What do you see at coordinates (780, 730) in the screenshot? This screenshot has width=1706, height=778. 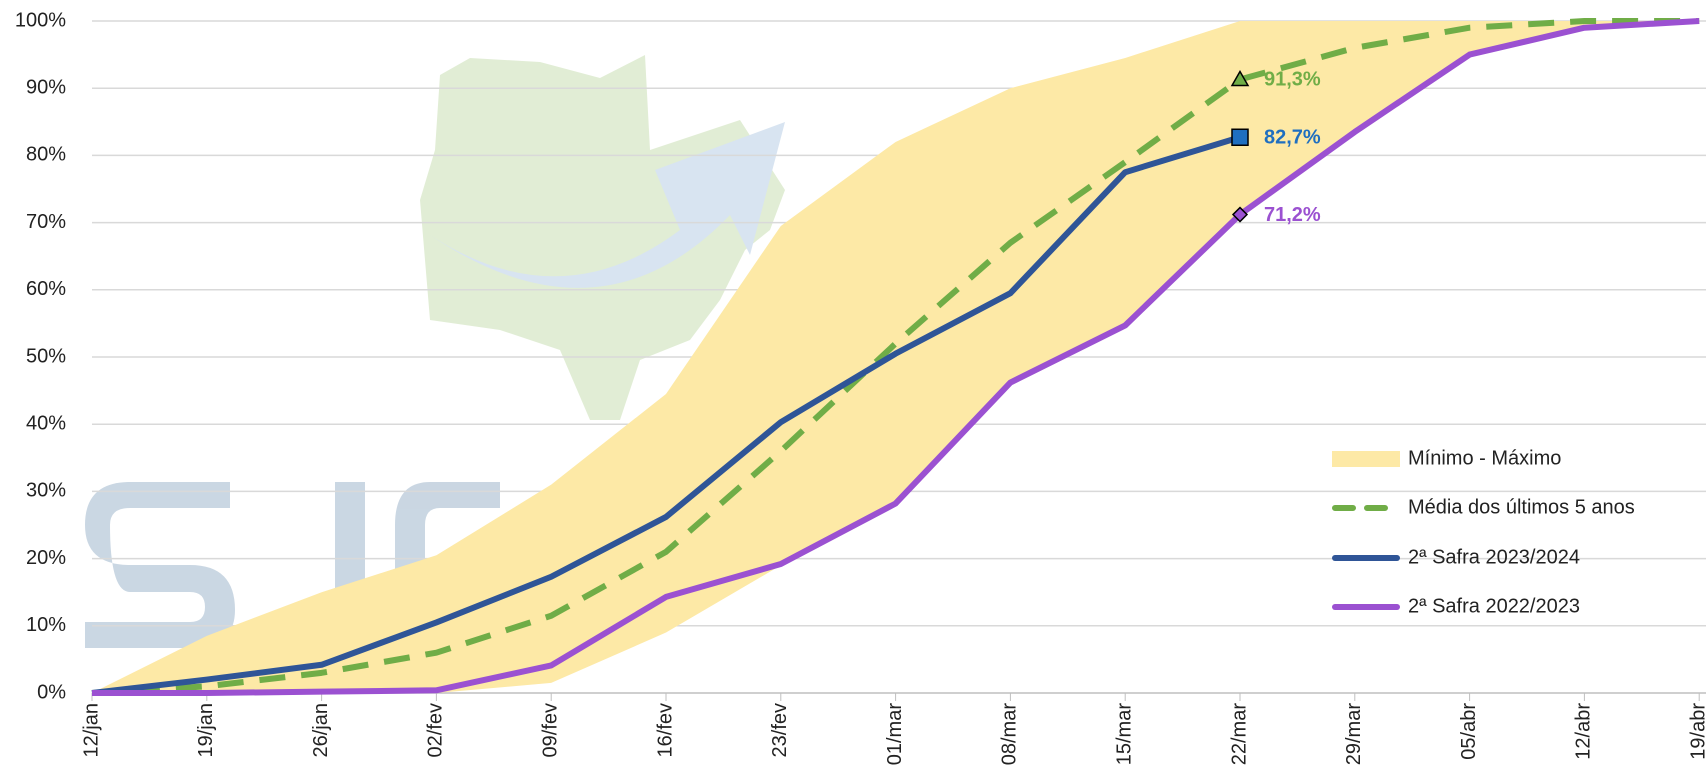 I see `x-tick-label: 23/fev` at bounding box center [780, 730].